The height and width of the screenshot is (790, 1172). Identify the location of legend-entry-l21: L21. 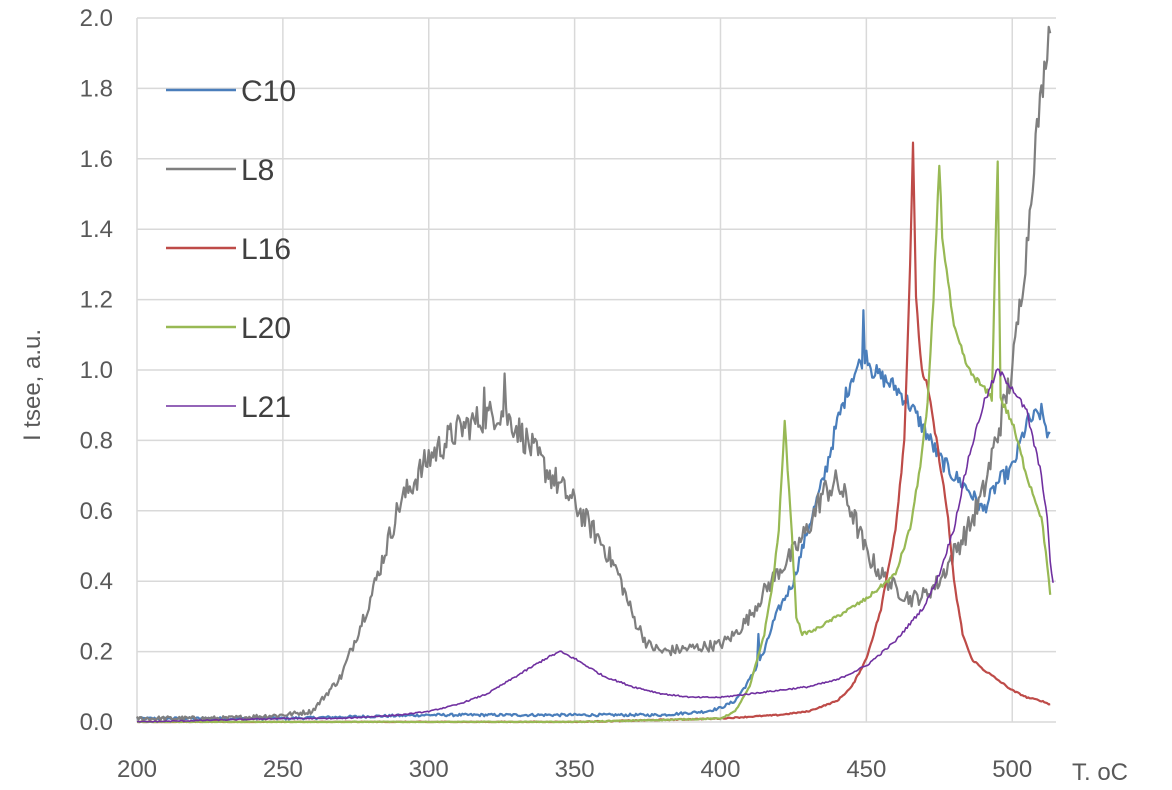
(228, 407).